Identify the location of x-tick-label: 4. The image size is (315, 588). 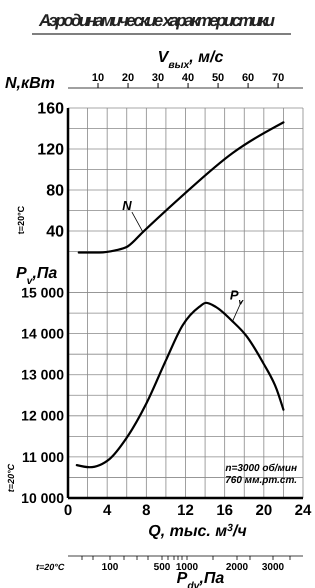
(107, 510).